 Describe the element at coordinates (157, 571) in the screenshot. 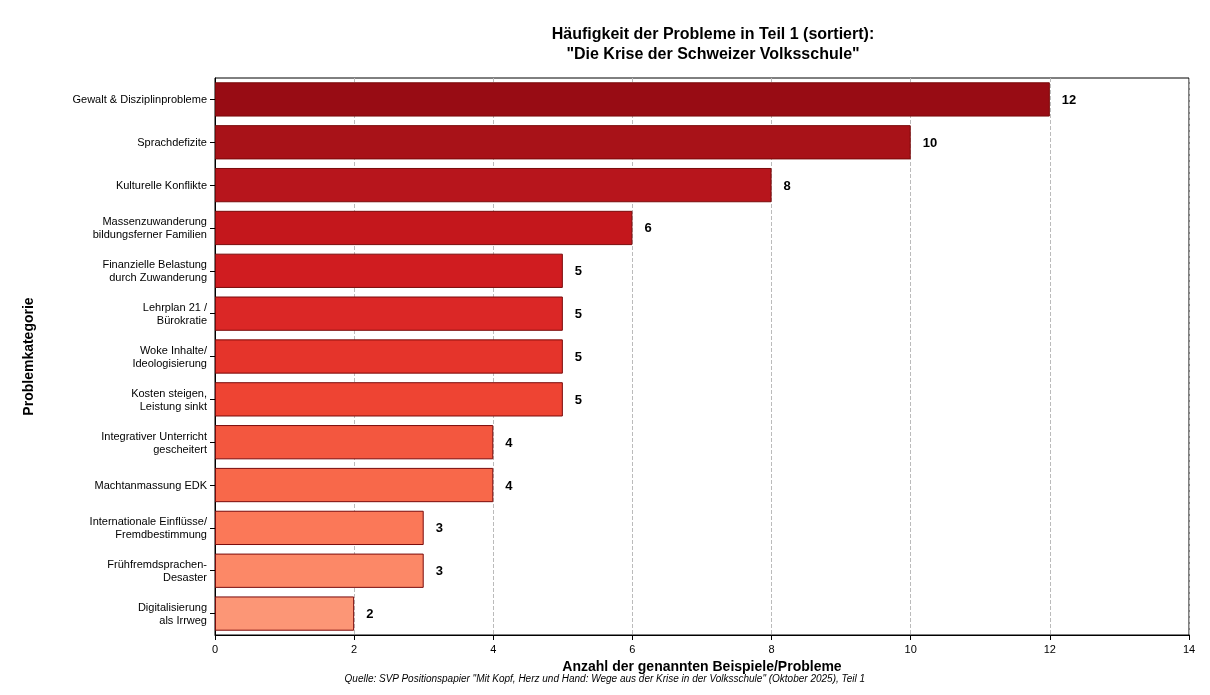

I see `y-tick-label: Frühfremdsprachen- Desaster` at that location.